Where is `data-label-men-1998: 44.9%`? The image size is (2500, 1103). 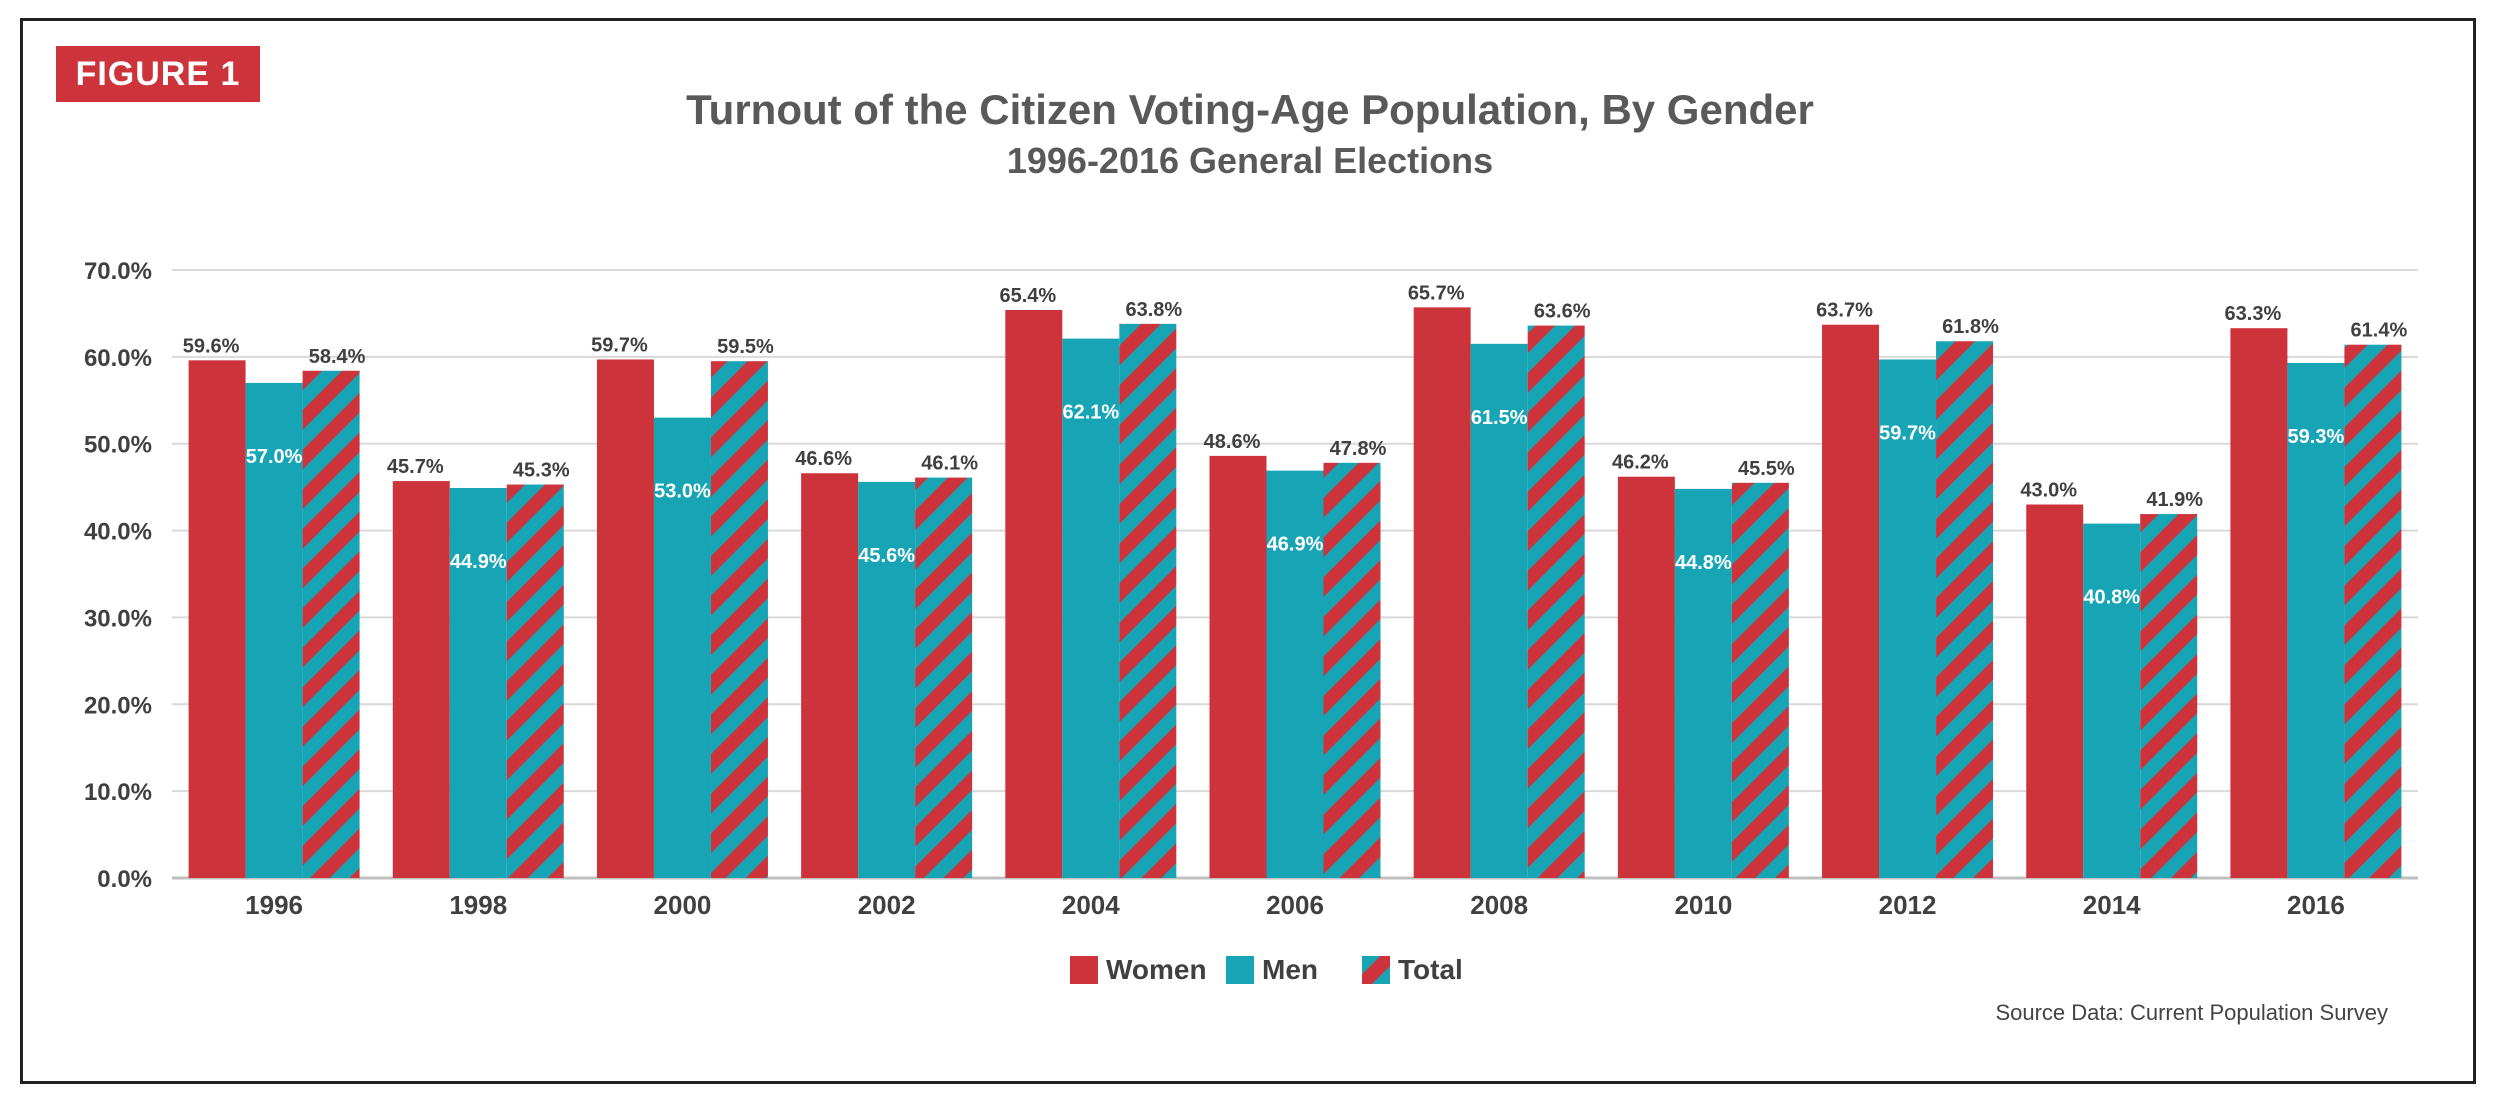 data-label-men-1998: 44.9% is located at coordinates (478, 562).